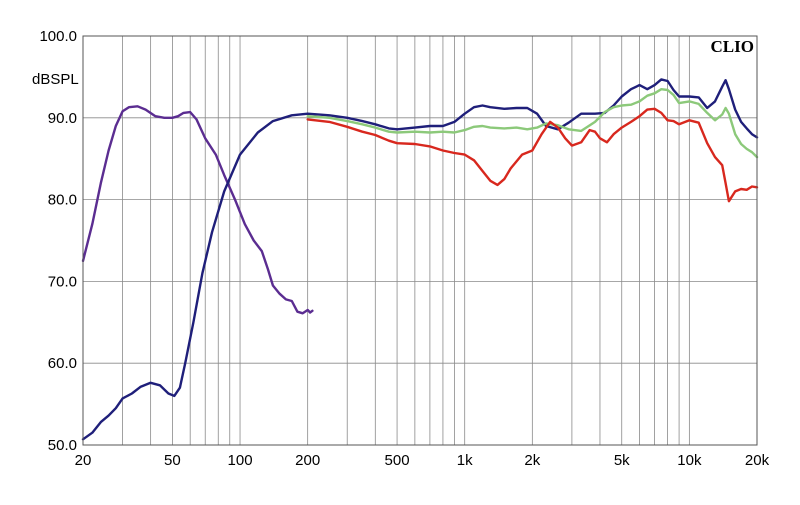 This screenshot has height=505, width=800. Describe the element at coordinates (307, 460) in the screenshot. I see `x-tick-label: 200` at that location.